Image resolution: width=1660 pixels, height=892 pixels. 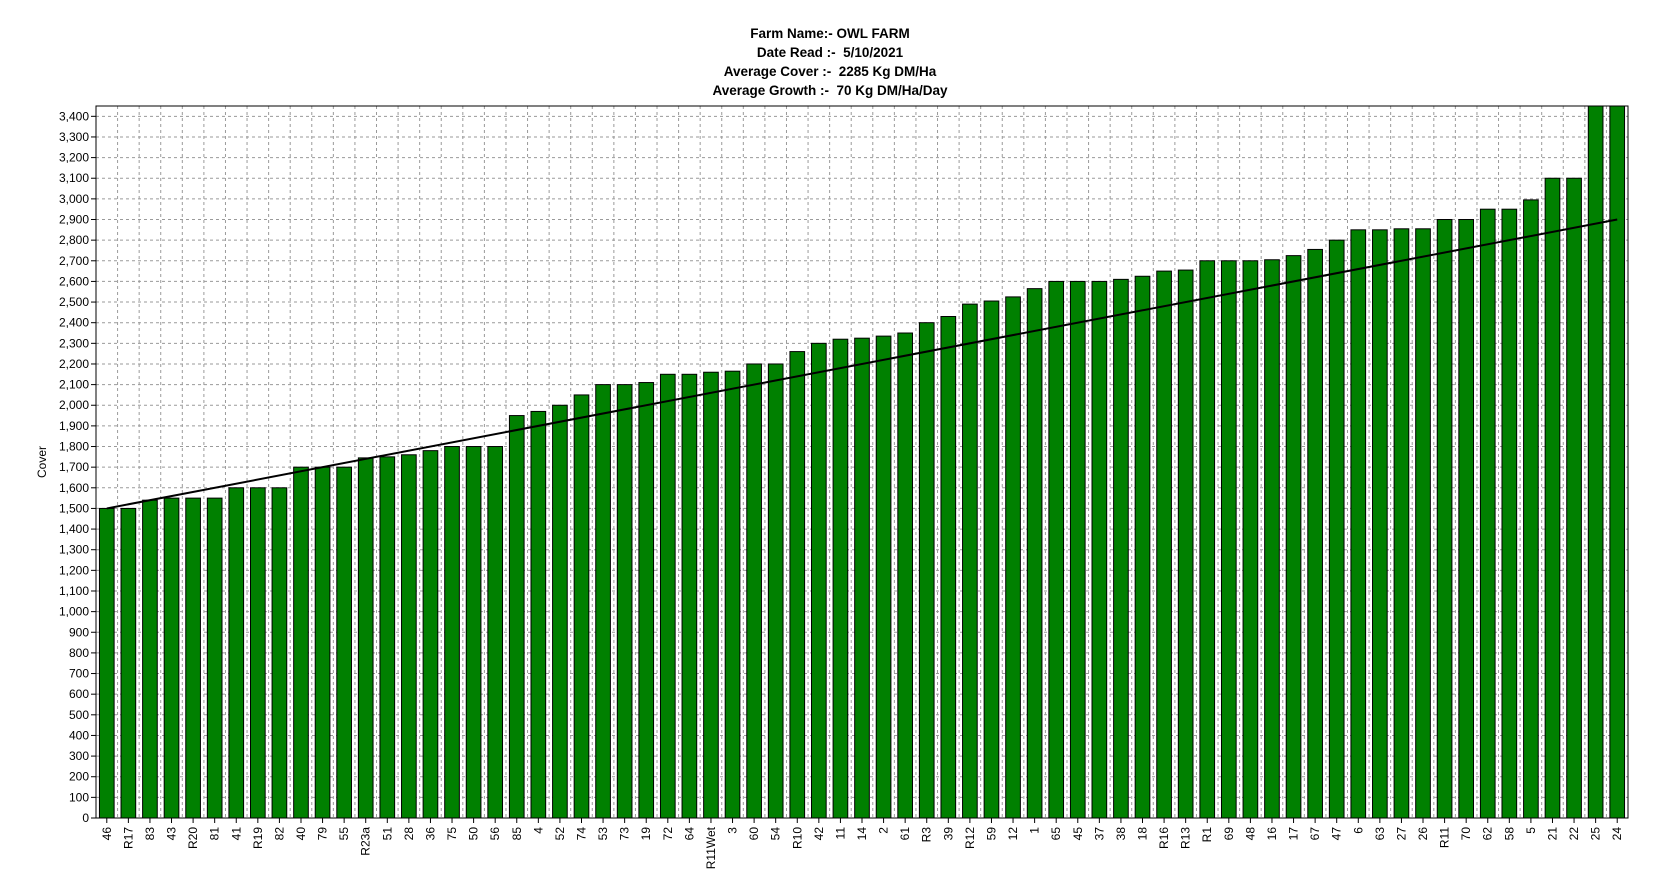 I want to click on x-tick-label: R1, so click(x=1207, y=835).